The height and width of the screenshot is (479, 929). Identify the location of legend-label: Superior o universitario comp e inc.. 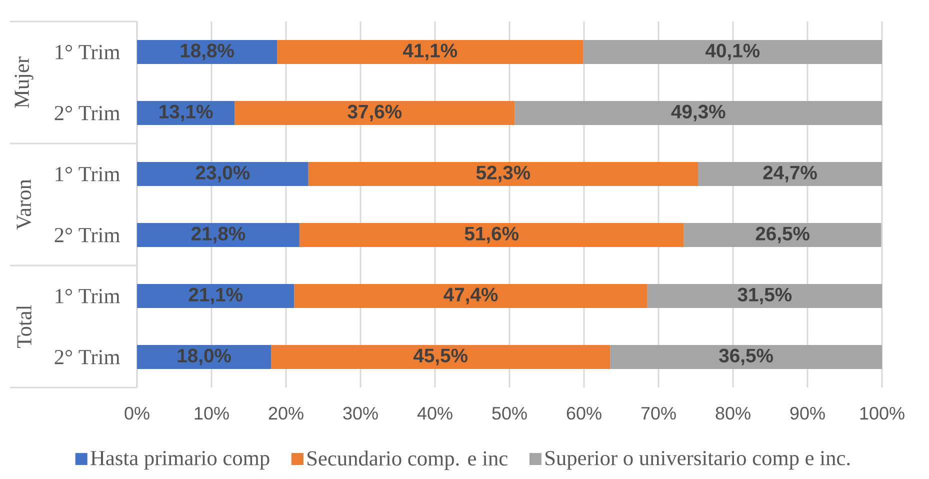
(698, 460).